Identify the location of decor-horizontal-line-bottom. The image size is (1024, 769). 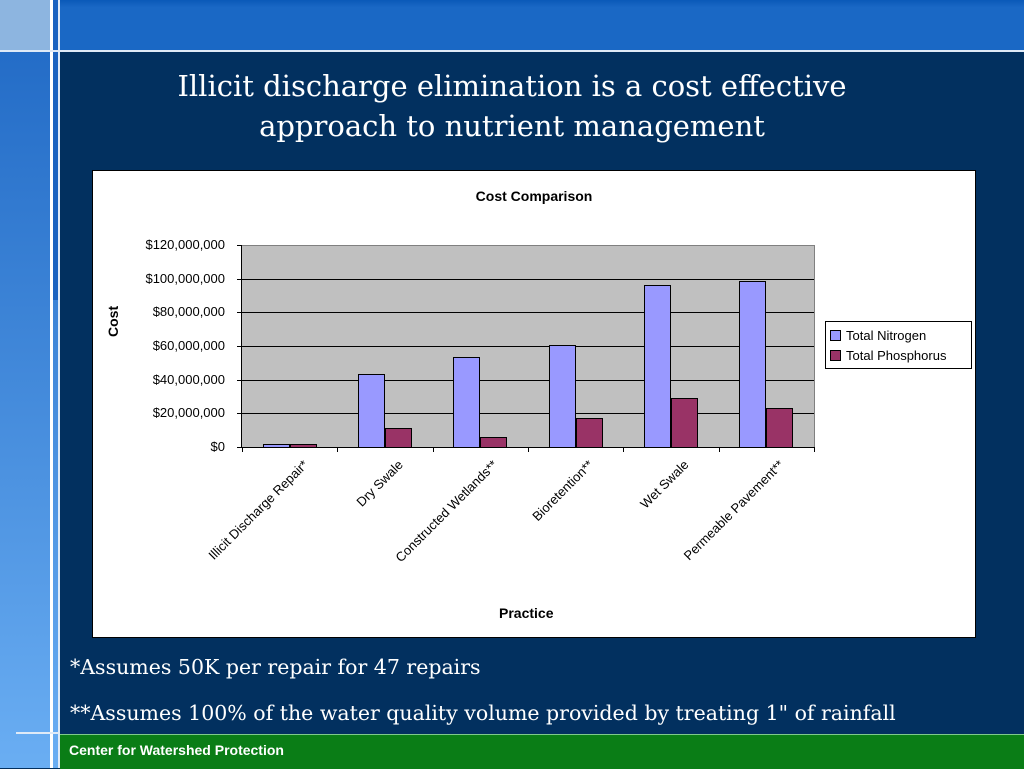
(38, 733).